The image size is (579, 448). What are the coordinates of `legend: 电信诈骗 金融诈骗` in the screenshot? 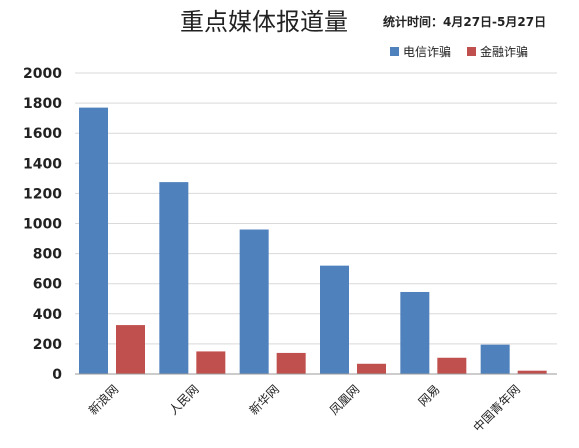 It's located at (459, 51).